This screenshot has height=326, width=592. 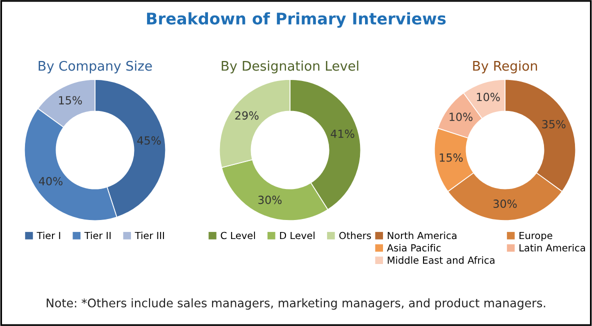 What do you see at coordinates (237, 236) in the screenshot?
I see `legend-label: C Level` at bounding box center [237, 236].